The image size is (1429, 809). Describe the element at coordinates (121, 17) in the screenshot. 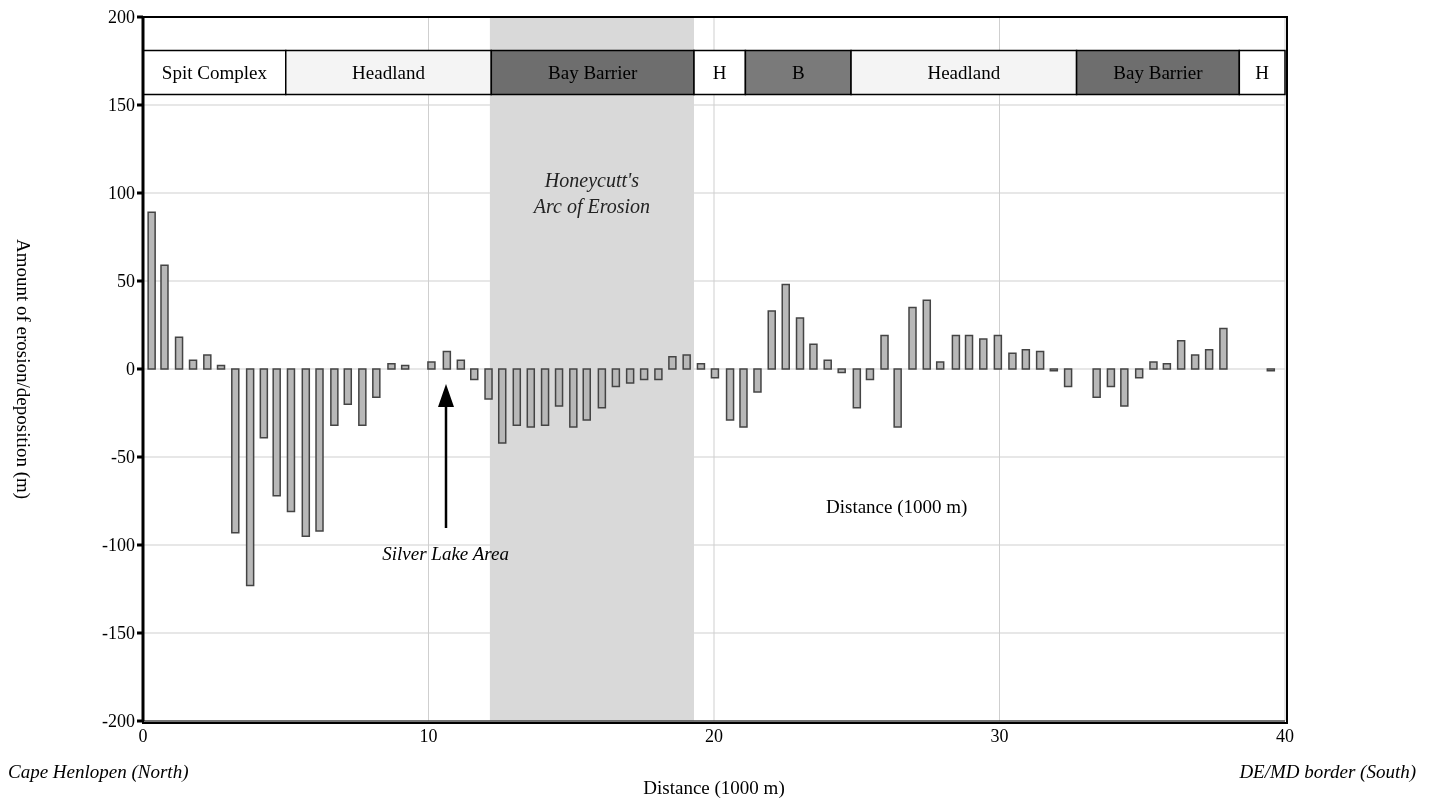

I see `y-tick-label: 200` at that location.